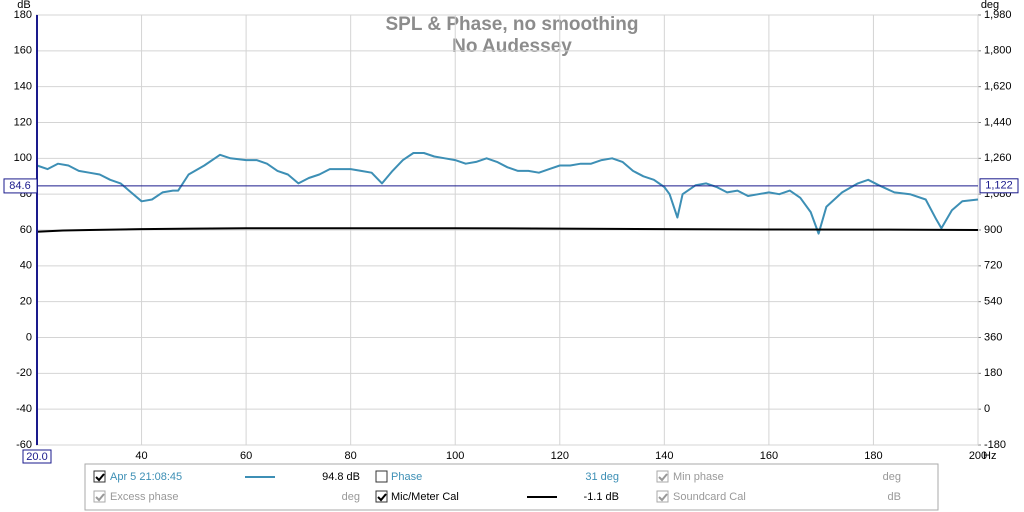 The image size is (1024, 512). I want to click on y2-tick-label: 1,260, so click(998, 158).